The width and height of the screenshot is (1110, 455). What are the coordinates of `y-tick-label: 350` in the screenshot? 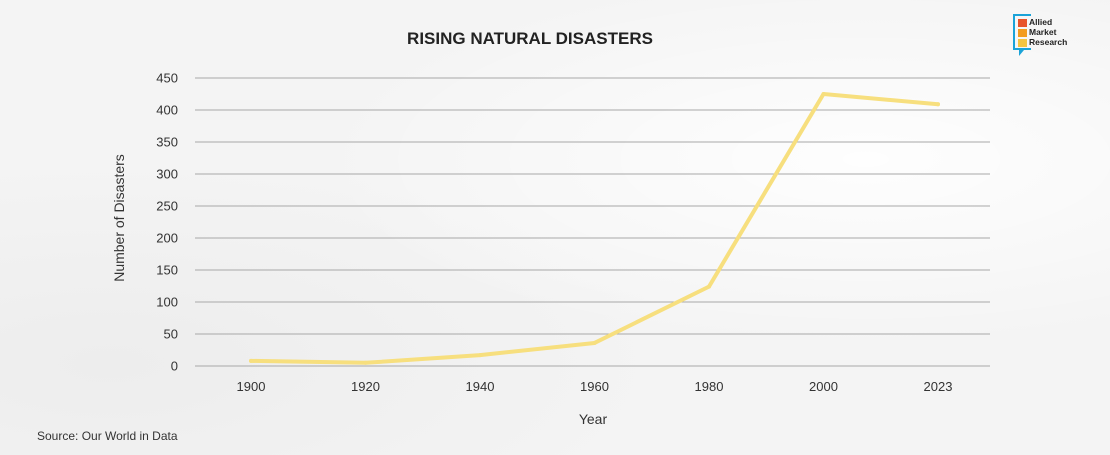 It's located at (167, 142).